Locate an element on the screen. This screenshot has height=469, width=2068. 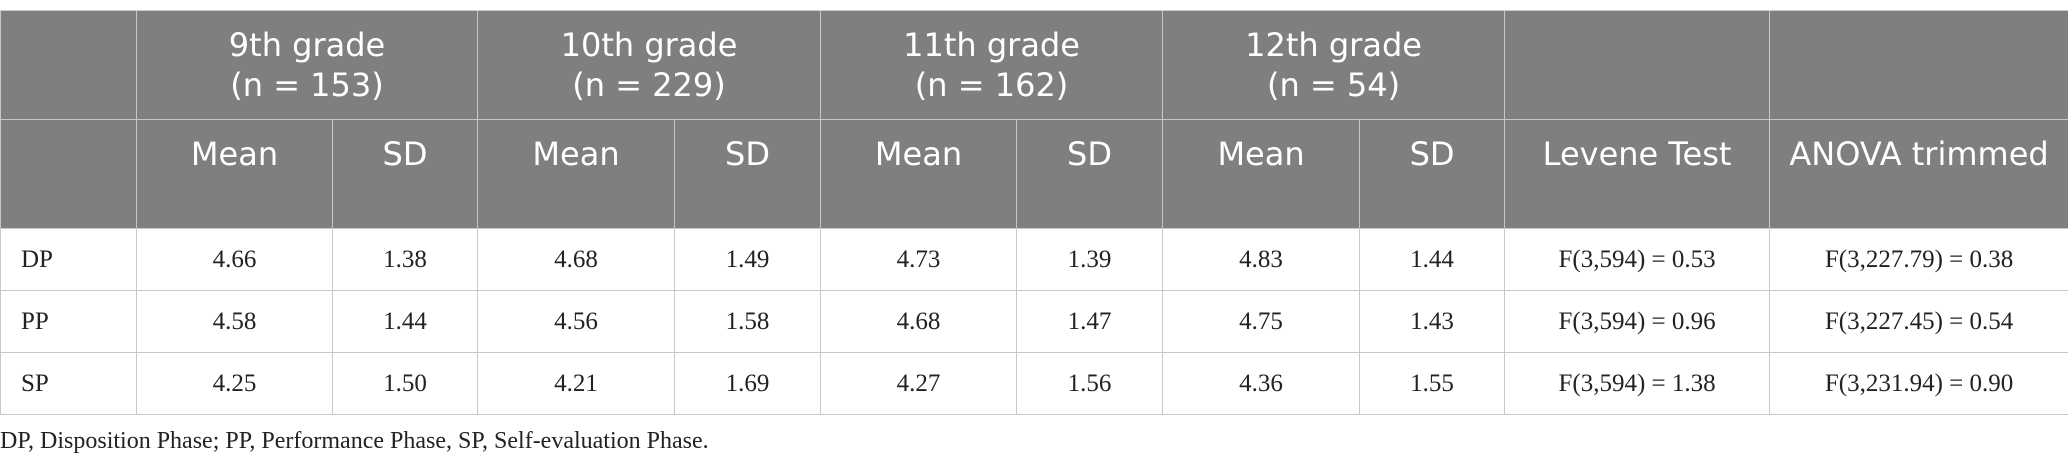
grade-label: 12th grade is located at coordinates (1333, 45).